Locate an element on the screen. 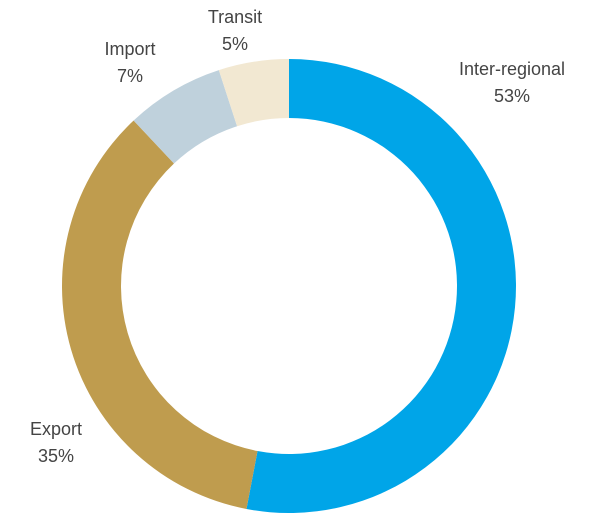 The image size is (603, 520). value-label: 53% is located at coordinates (512, 96).